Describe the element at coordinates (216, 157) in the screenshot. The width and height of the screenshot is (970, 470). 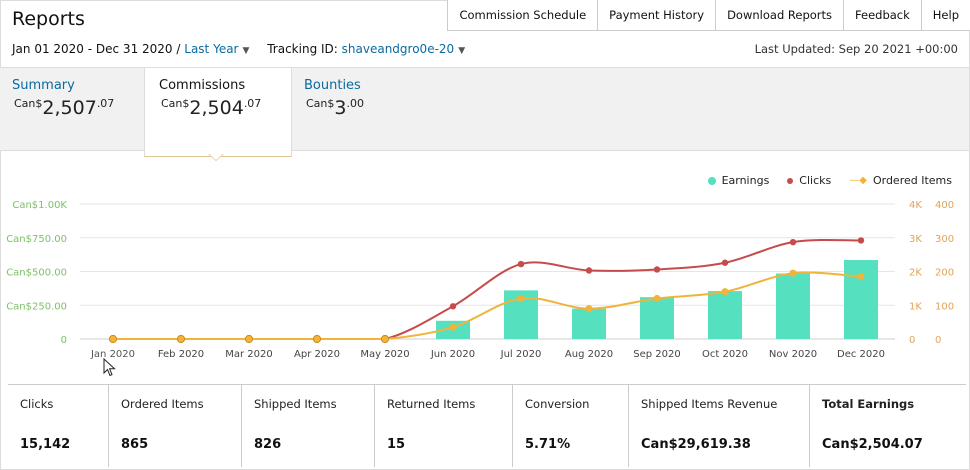
I see `active-tab-pointer-fill` at that location.